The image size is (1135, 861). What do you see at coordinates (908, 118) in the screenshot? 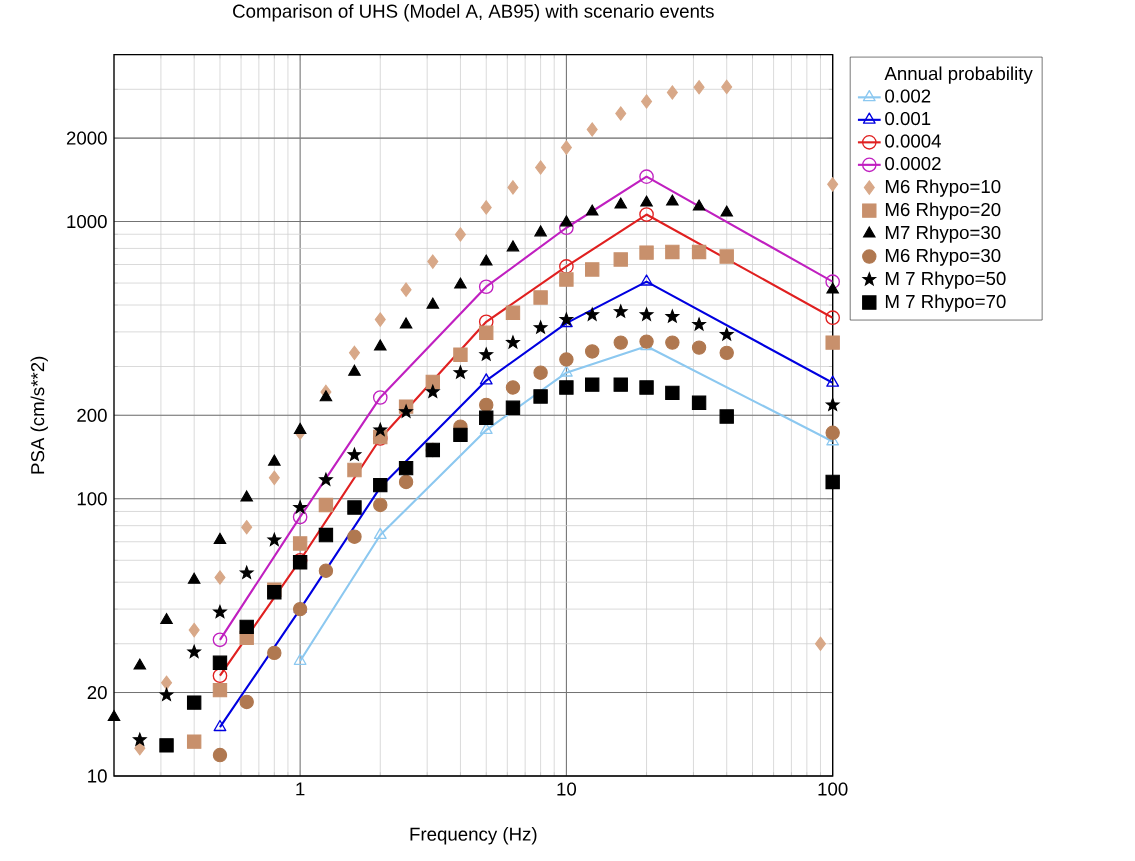
I see `legend-label: 0.001` at bounding box center [908, 118].